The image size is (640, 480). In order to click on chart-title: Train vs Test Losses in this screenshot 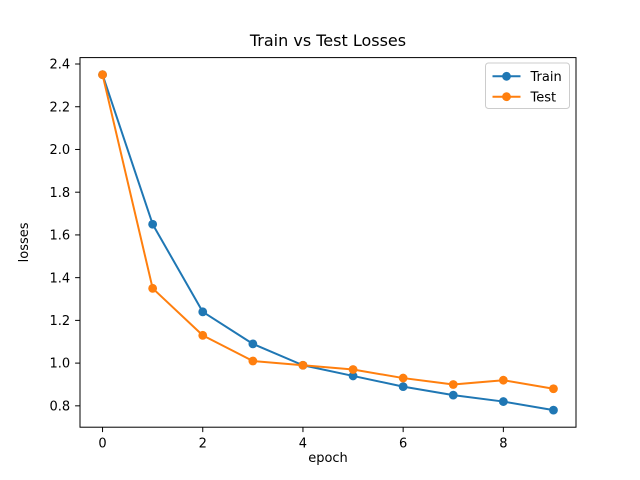, I will do `click(327, 40)`.